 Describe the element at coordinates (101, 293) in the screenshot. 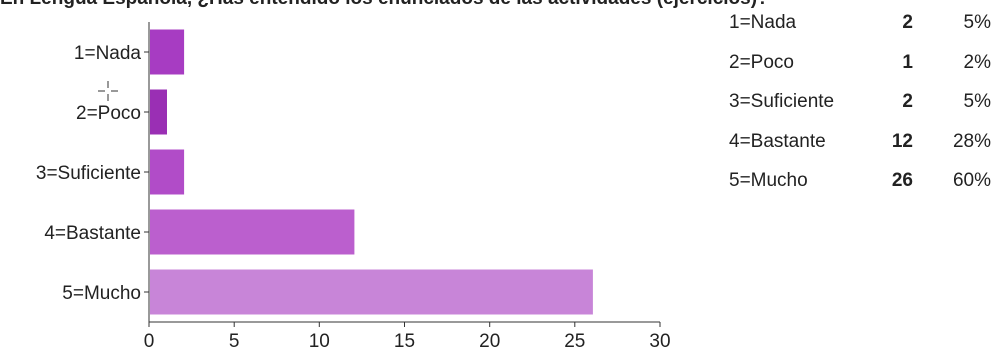

I see `category-label: 5=Mucho` at that location.